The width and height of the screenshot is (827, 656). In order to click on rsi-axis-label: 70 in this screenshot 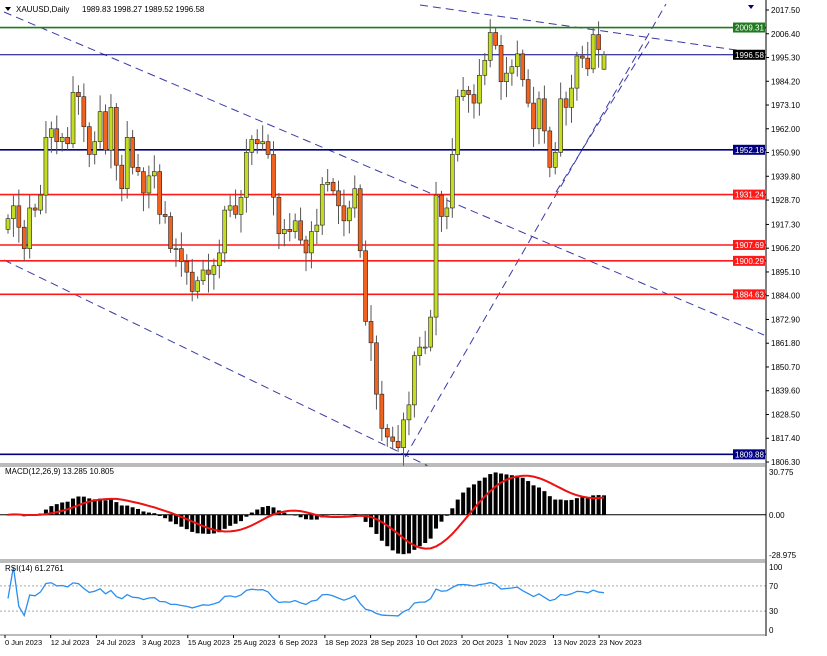, I will do `click(773, 586)`.